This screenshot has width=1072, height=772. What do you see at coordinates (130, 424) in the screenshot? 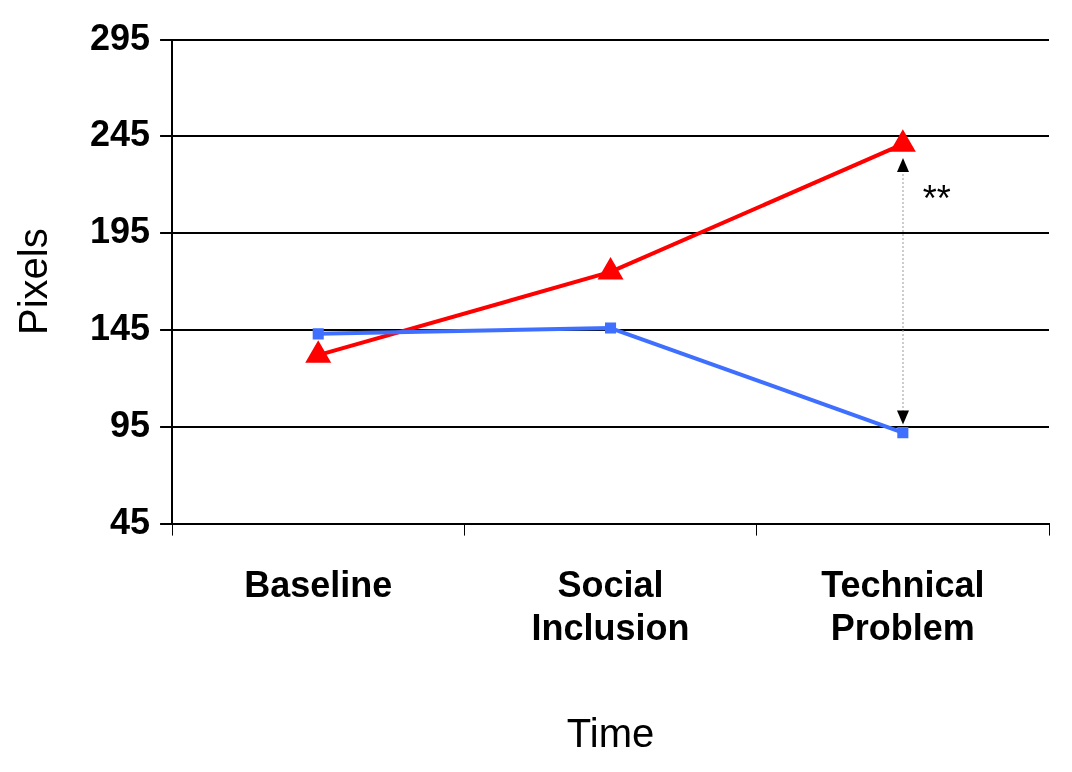
I see `y-tick-label: 95` at bounding box center [130, 424].